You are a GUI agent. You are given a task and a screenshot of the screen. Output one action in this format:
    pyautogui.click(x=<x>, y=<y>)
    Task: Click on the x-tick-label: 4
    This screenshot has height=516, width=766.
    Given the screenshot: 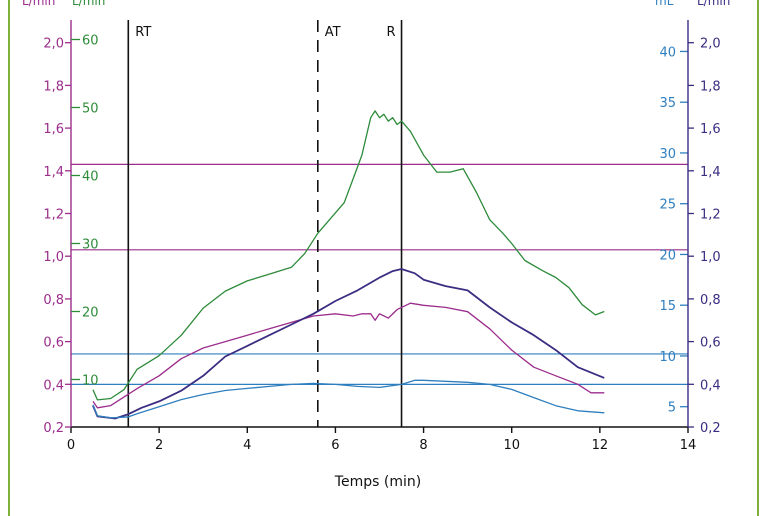 What is the action you would take?
    pyautogui.click(x=247, y=445)
    